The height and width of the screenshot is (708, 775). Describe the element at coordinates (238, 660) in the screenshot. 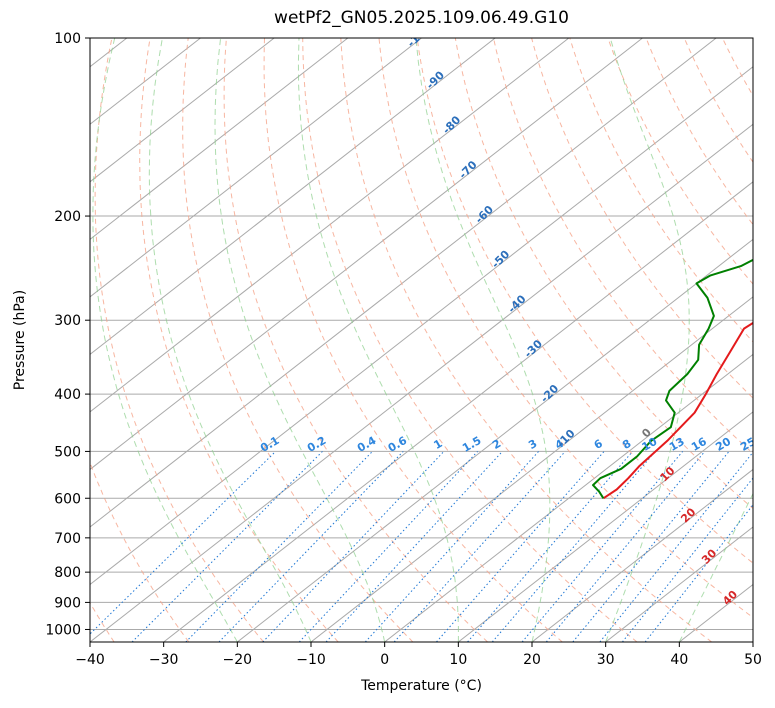

I see `x-tick-label: −20` at that location.